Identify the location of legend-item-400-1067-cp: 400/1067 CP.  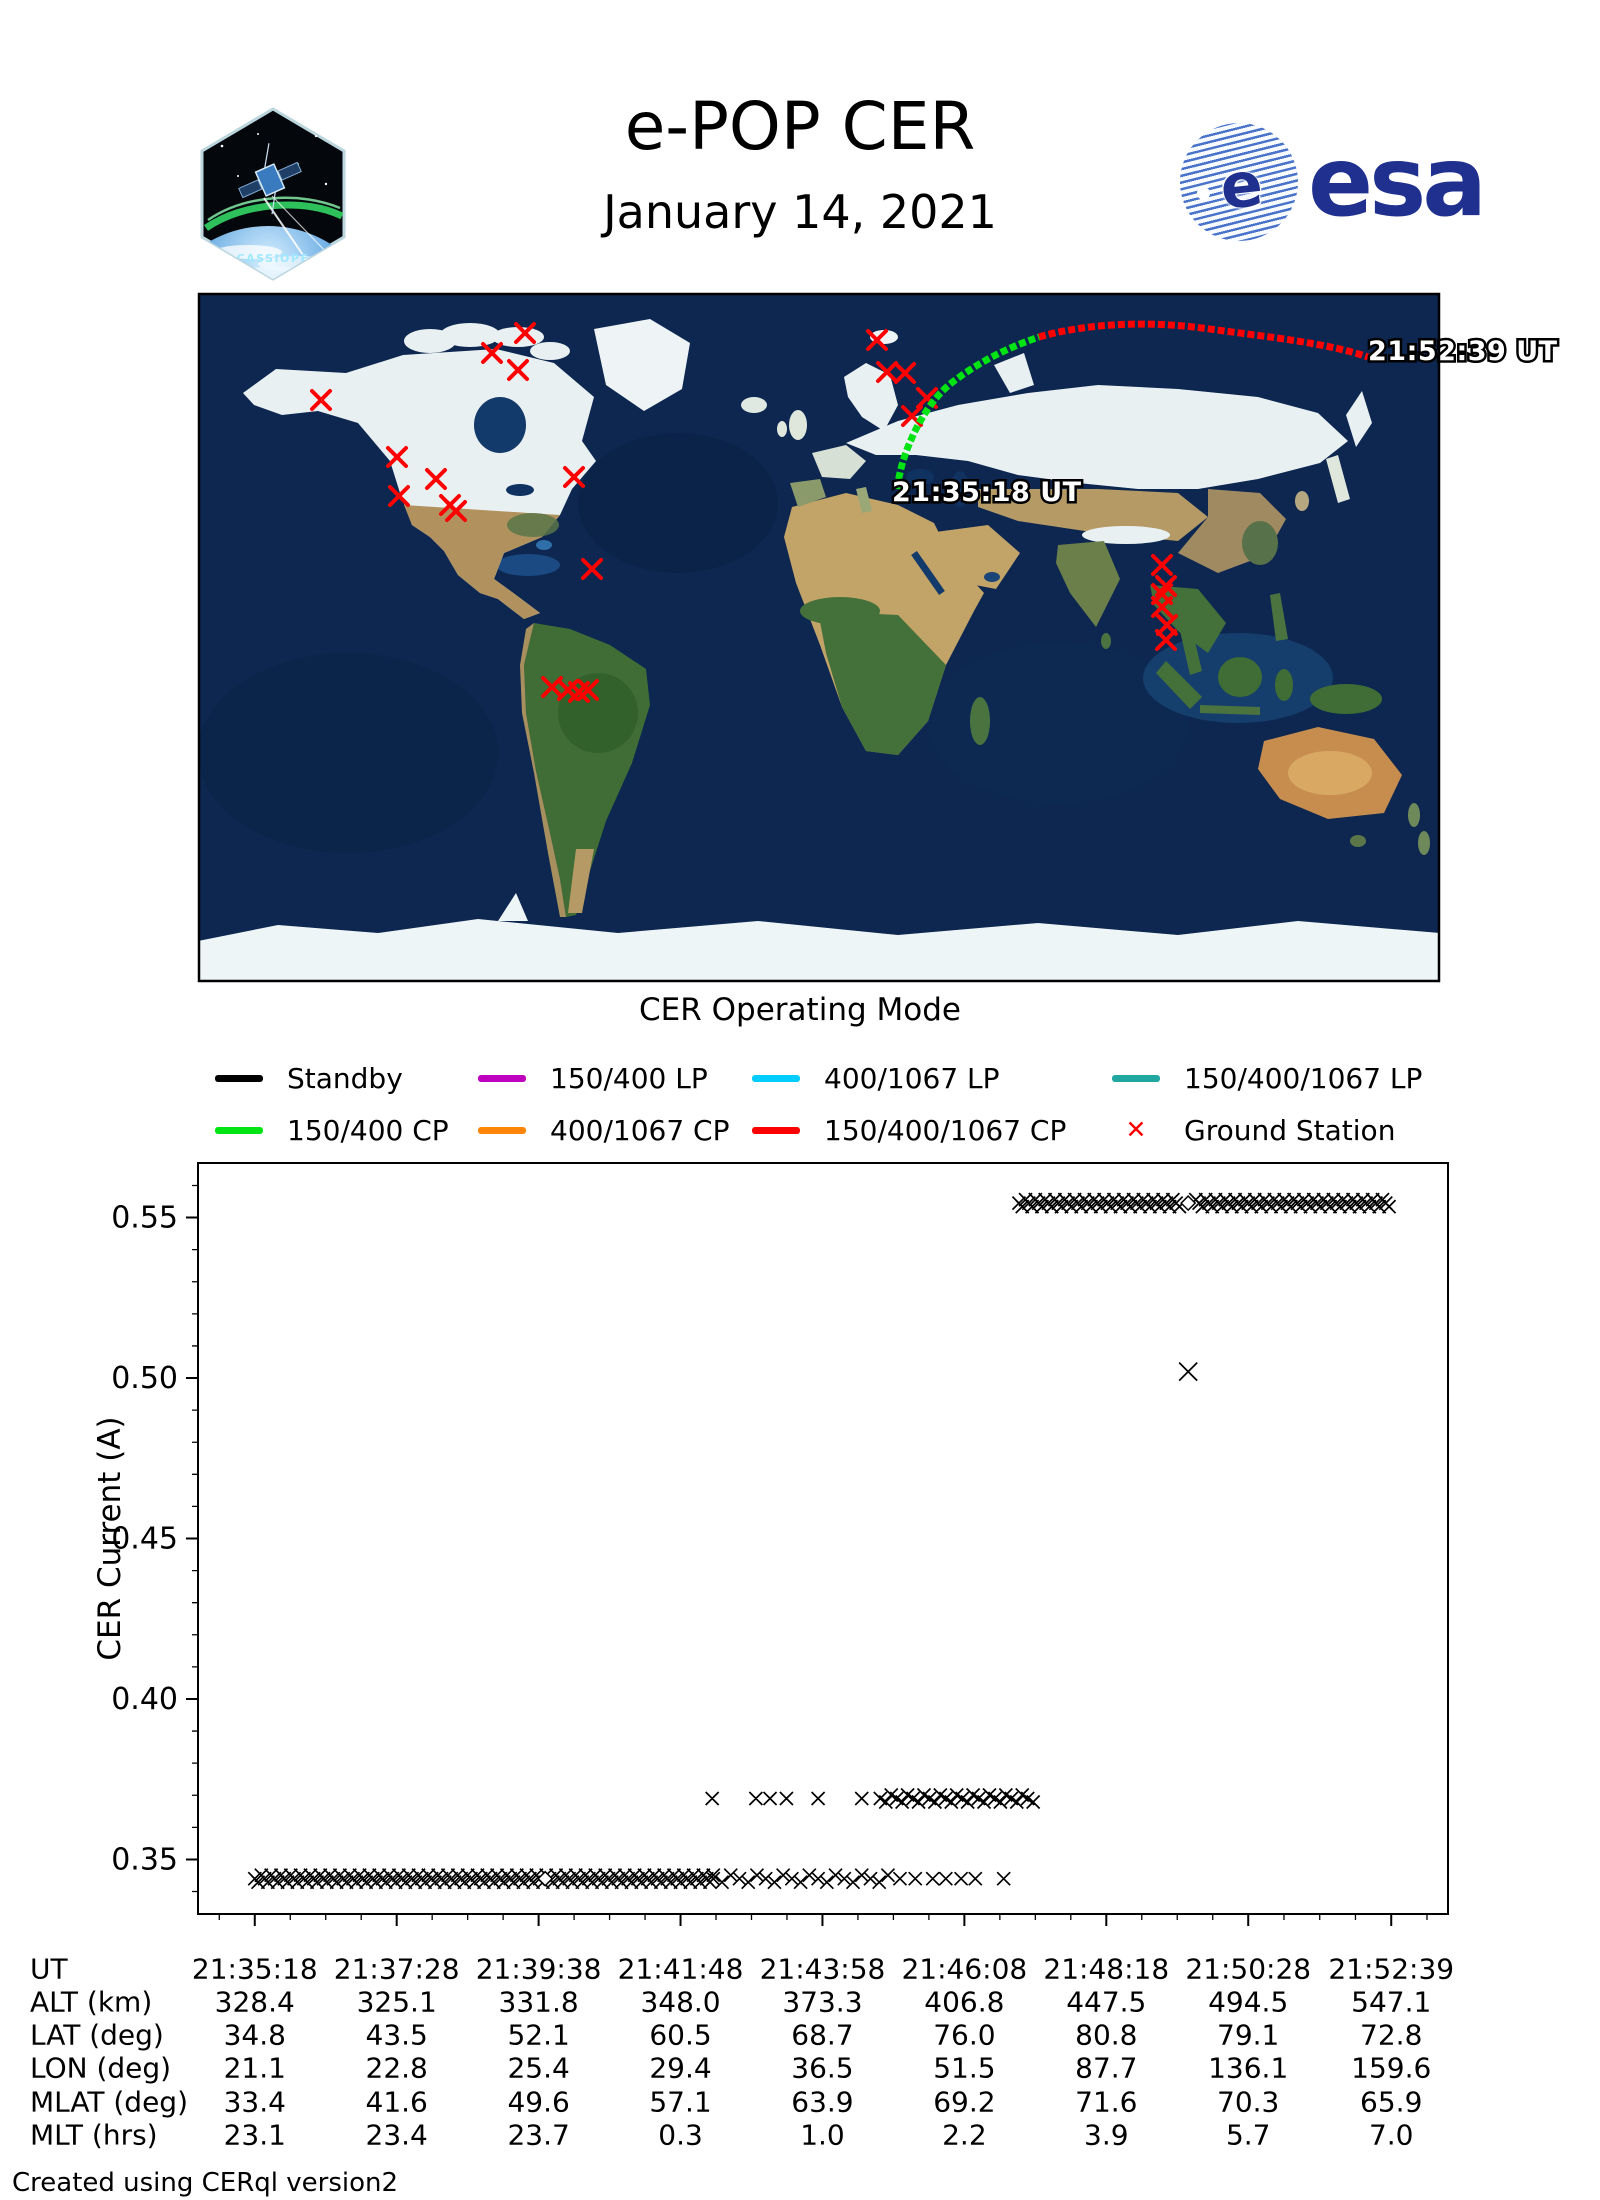
(604, 1130).